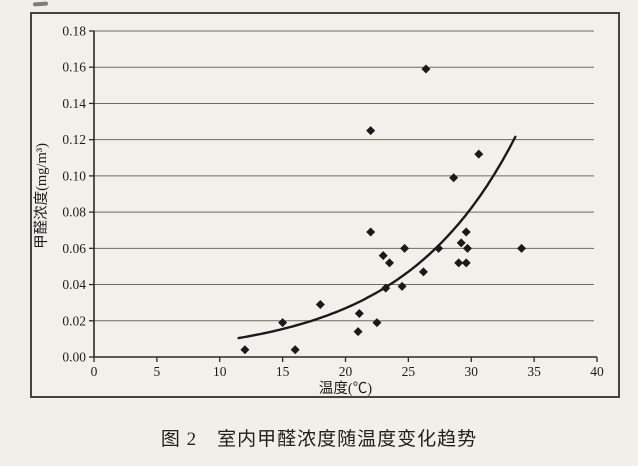  Describe the element at coordinates (220, 371) in the screenshot. I see `x-tick-label: 10` at that location.